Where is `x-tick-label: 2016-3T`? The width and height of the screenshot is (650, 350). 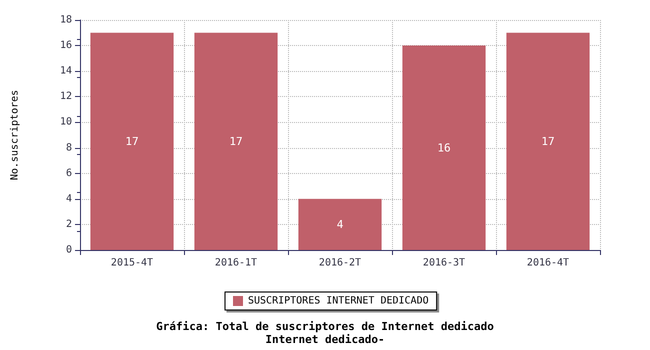 x-tick-label: 2016-3T is located at coordinates (444, 263).